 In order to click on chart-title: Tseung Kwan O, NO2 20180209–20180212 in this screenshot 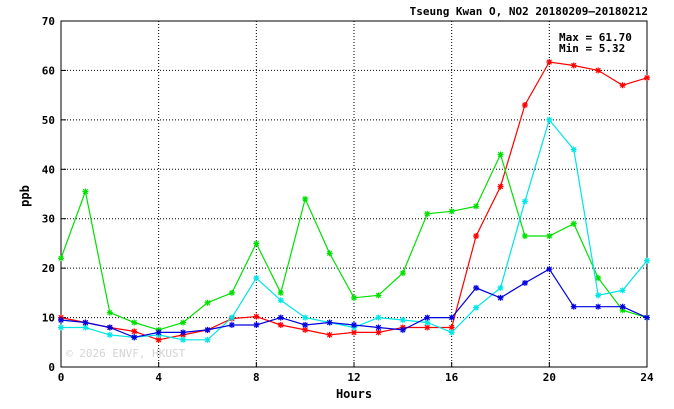, I will do `click(529, 11)`.